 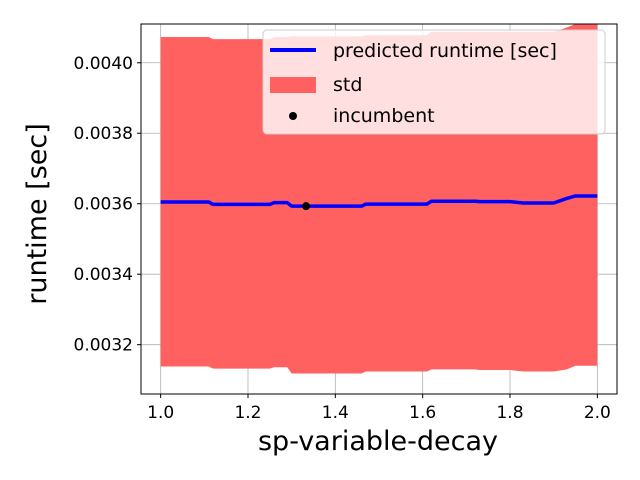 I want to click on legend-label-prediction: predicted runtime [sec], so click(x=445, y=51).